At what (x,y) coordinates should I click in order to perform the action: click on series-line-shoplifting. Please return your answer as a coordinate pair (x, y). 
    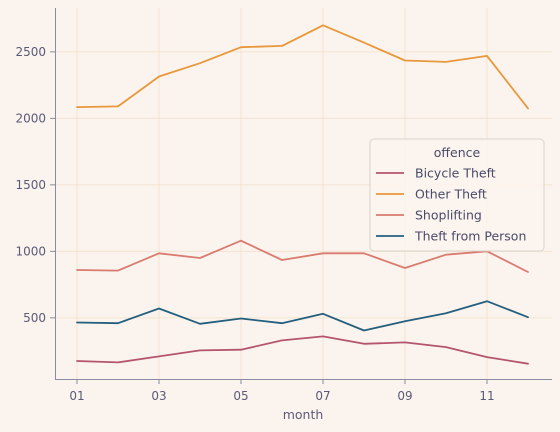
    Looking at the image, I should click on (302, 256).